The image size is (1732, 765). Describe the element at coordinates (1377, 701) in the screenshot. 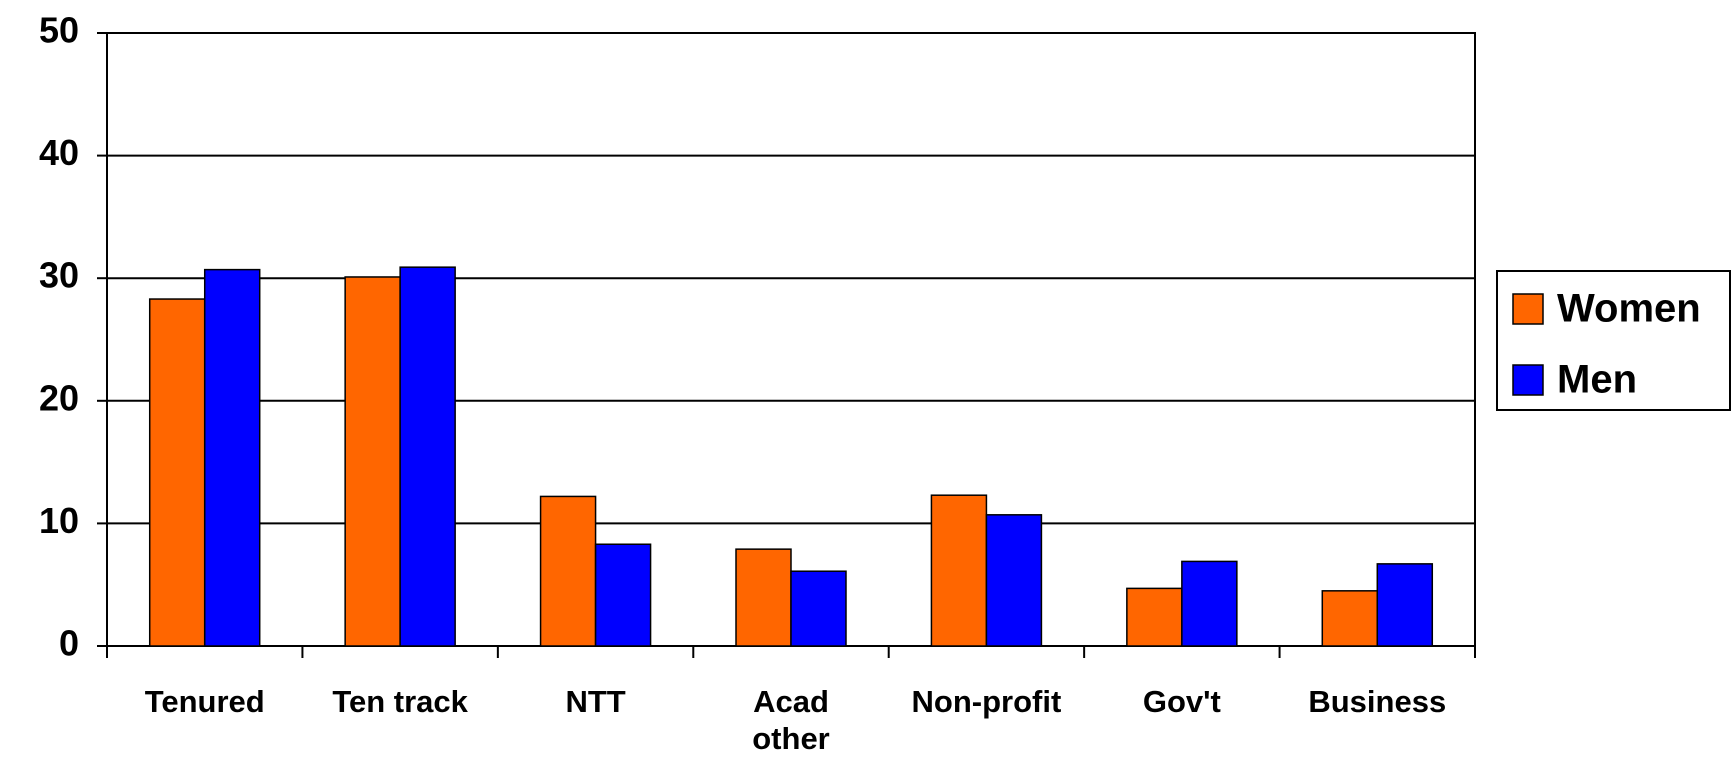

I see `x-tick-label: Business` at that location.